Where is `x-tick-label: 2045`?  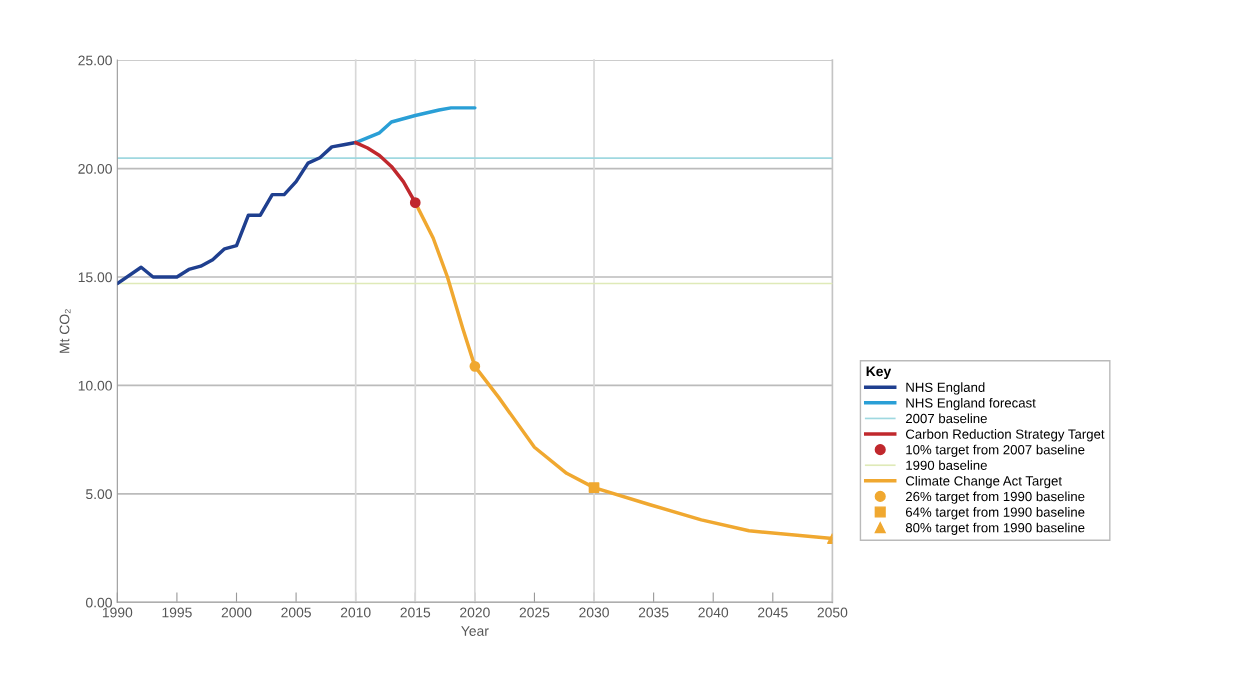
x-tick-label: 2045 is located at coordinates (773, 612).